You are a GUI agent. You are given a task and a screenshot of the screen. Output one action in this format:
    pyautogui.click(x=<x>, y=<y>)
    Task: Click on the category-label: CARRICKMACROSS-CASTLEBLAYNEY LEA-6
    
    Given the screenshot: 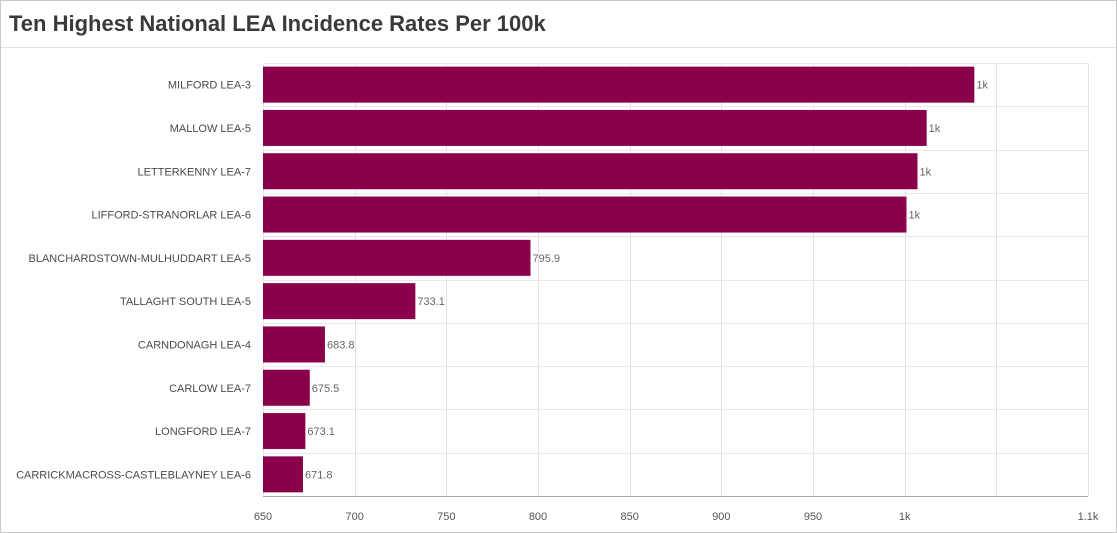 What is the action you would take?
    pyautogui.click(x=133, y=475)
    